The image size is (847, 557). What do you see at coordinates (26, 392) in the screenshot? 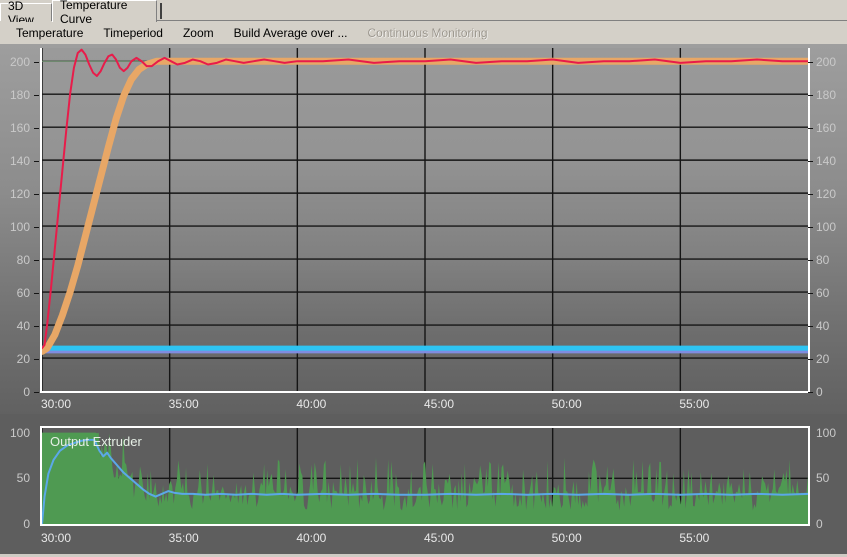
I see `y-tick-left: 0` at bounding box center [26, 392].